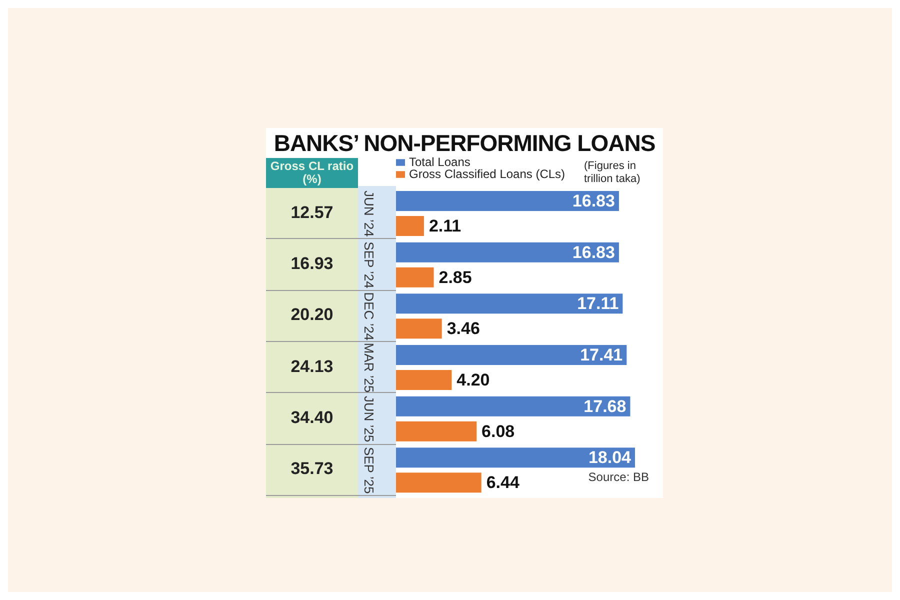 The image size is (900, 600). What do you see at coordinates (455, 277) in the screenshot?
I see `data-label: 2.85` at bounding box center [455, 277].